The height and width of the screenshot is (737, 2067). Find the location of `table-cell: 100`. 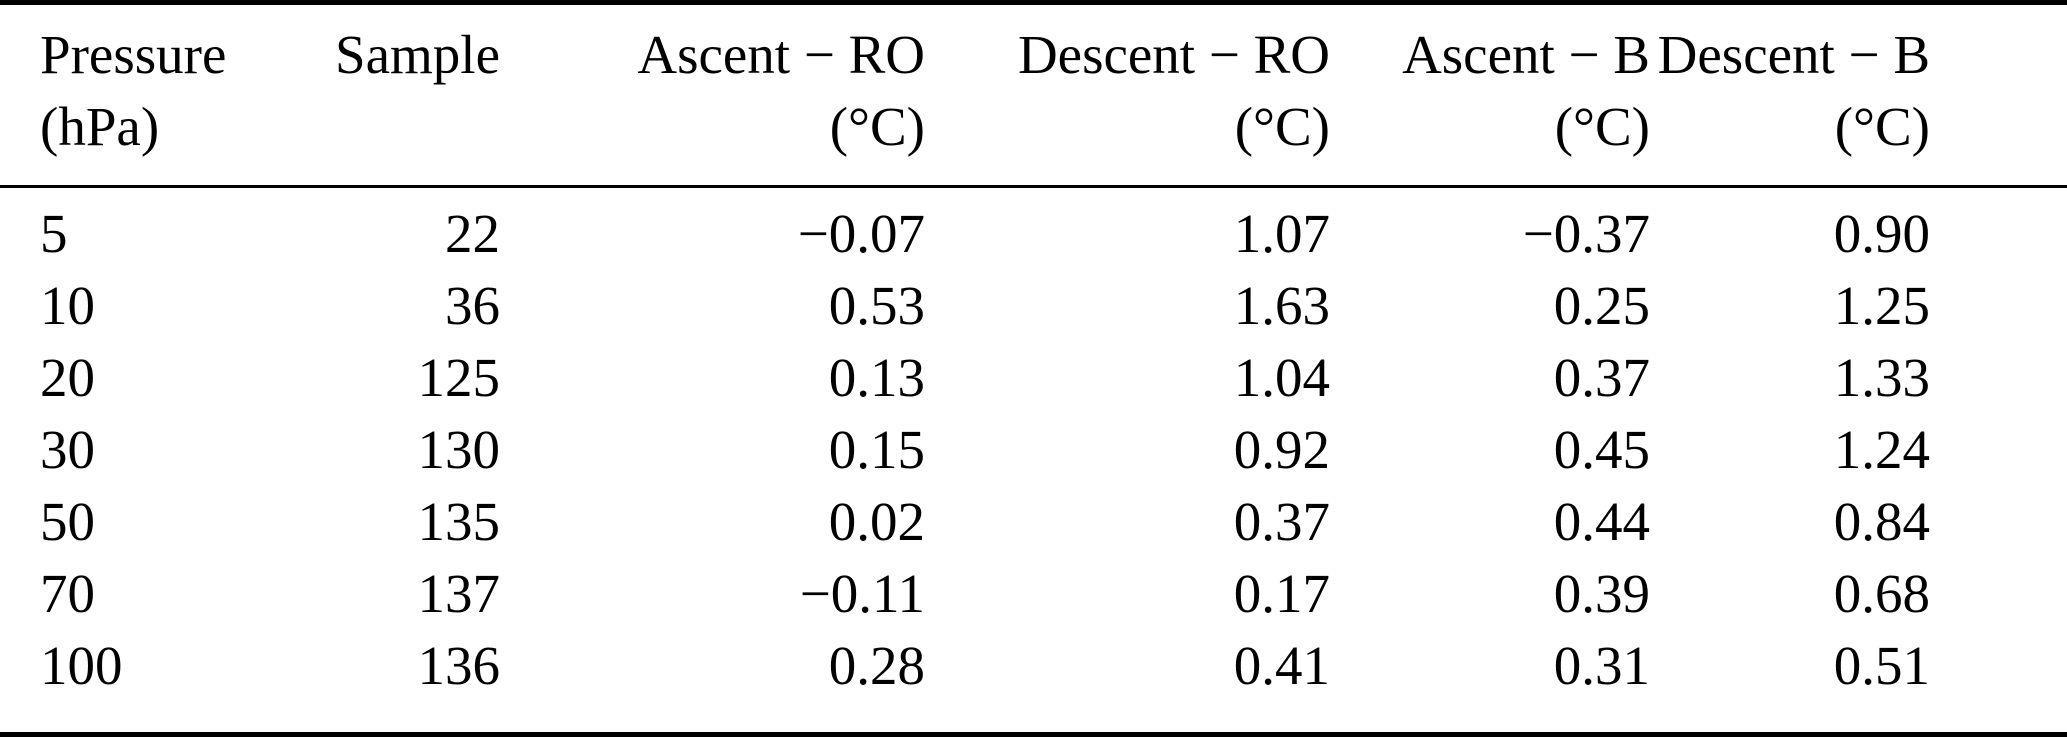

table-cell: 100 is located at coordinates (81, 665).